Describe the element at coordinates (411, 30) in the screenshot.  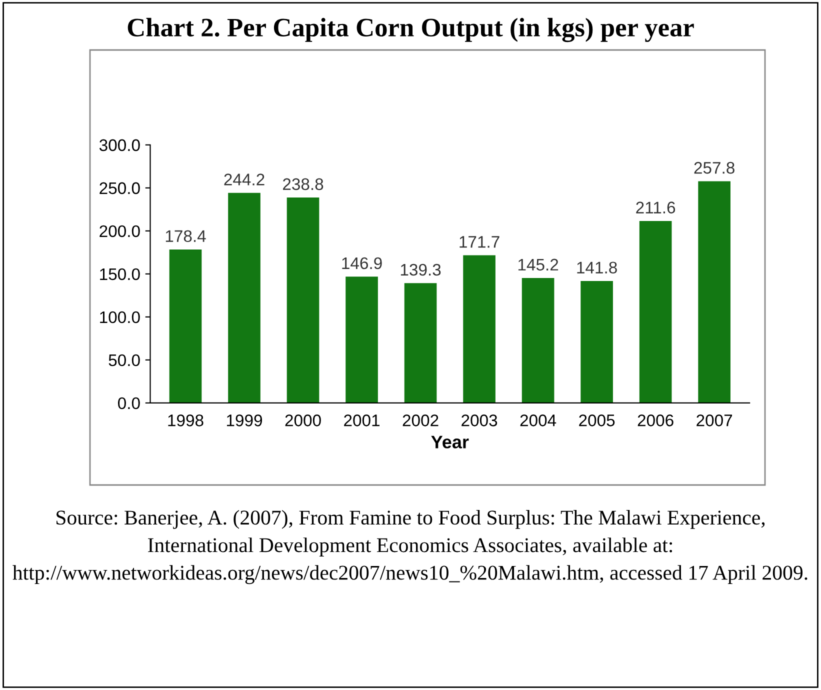
I see `chart-title: Chart 2. Per Capita Corn Output (in kgs) per year` at that location.